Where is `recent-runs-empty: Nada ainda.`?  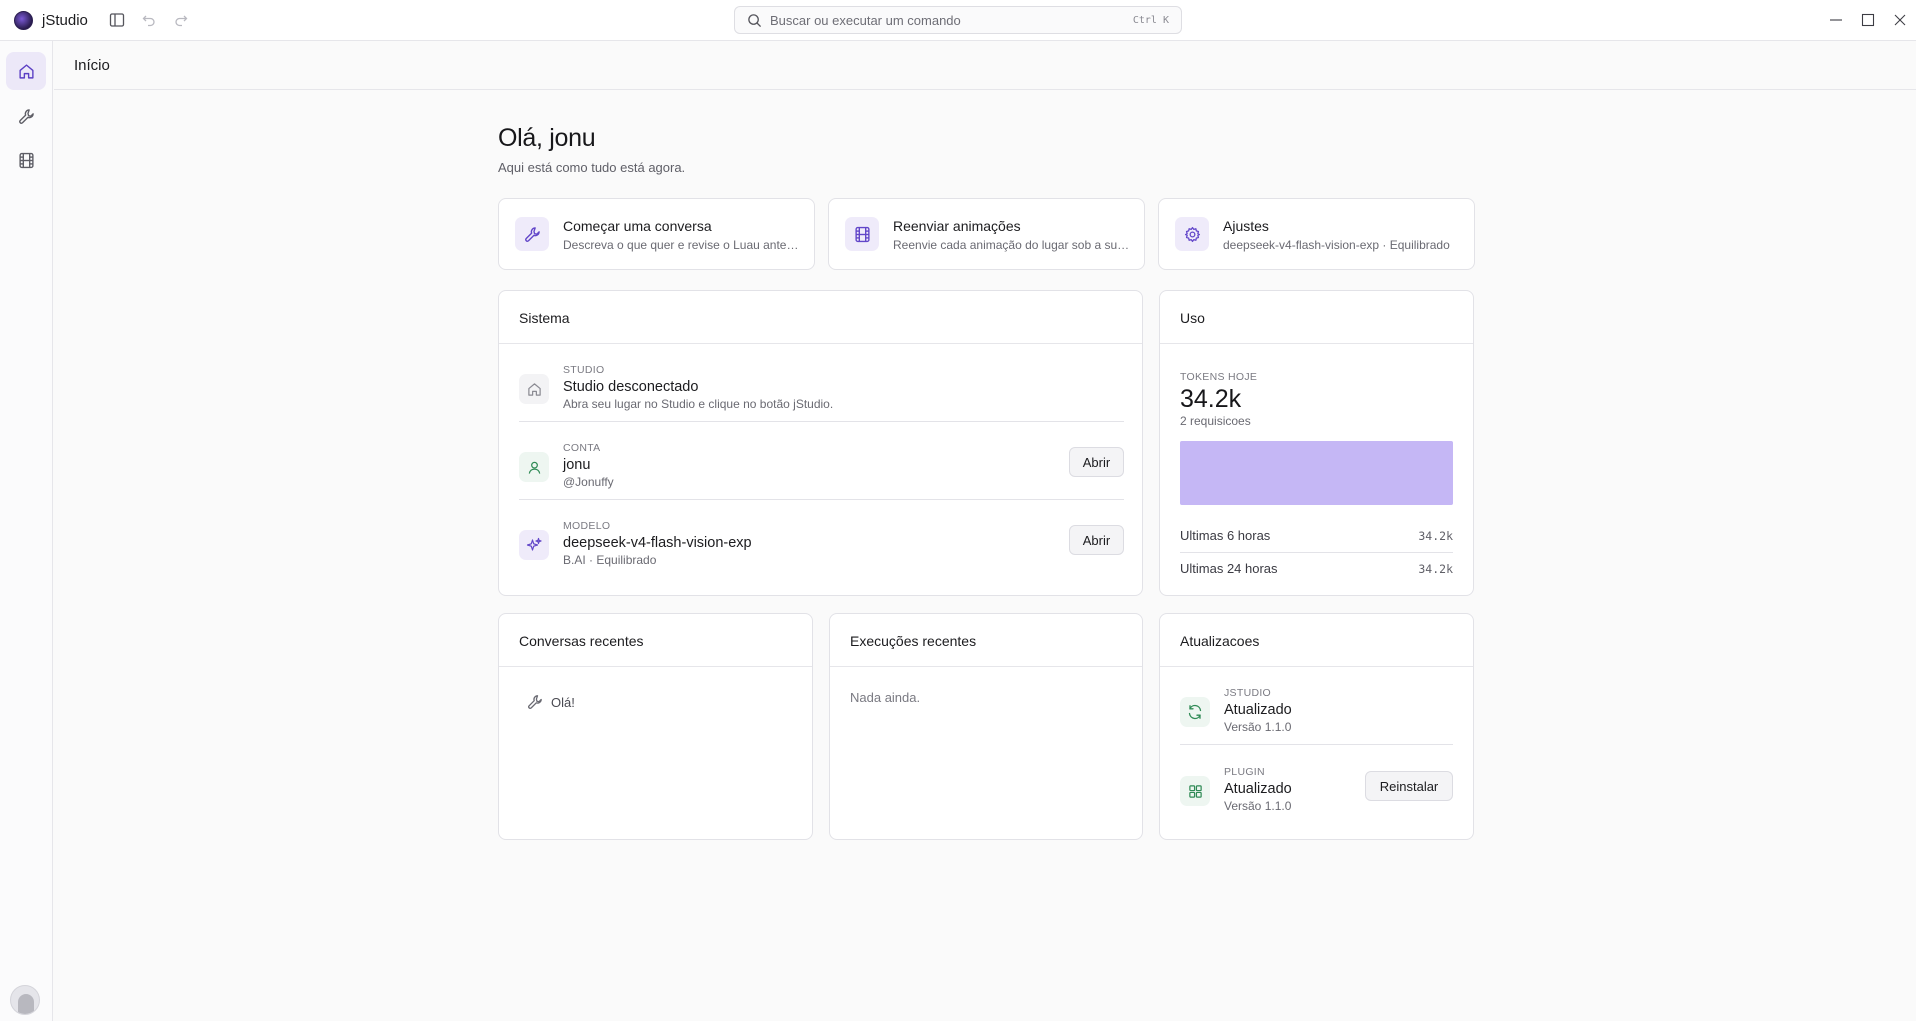 recent-runs-empty: Nada ainda. is located at coordinates (885, 697).